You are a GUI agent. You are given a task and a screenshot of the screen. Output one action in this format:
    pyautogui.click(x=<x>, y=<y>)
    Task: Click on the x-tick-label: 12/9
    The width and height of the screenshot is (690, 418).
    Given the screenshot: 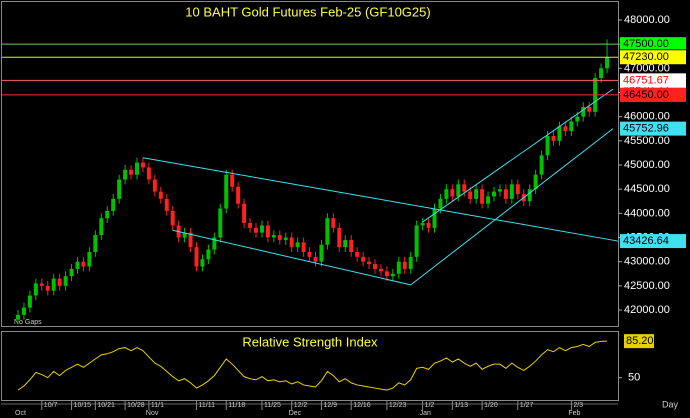 What is the action you would take?
    pyautogui.click(x=330, y=405)
    